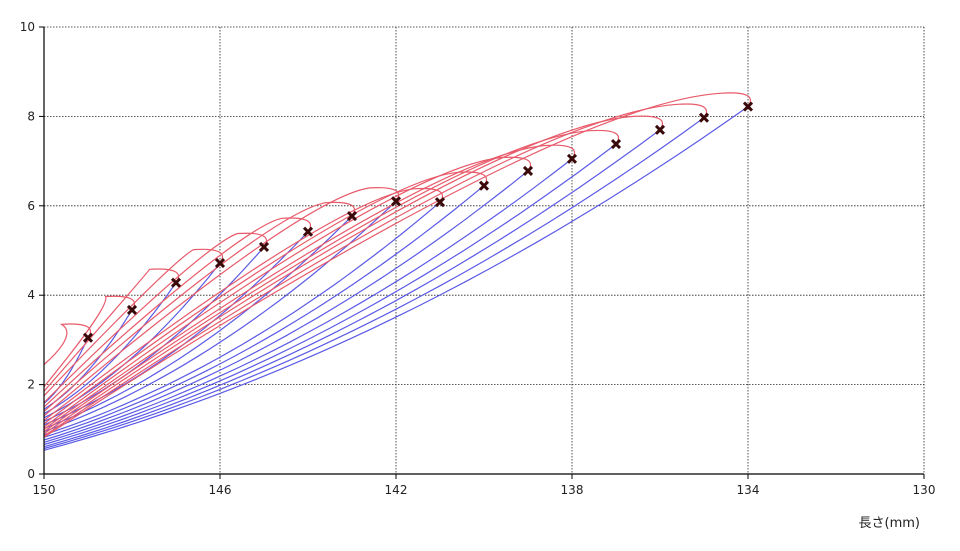  I want to click on x-tick-label: 130, so click(924, 490).